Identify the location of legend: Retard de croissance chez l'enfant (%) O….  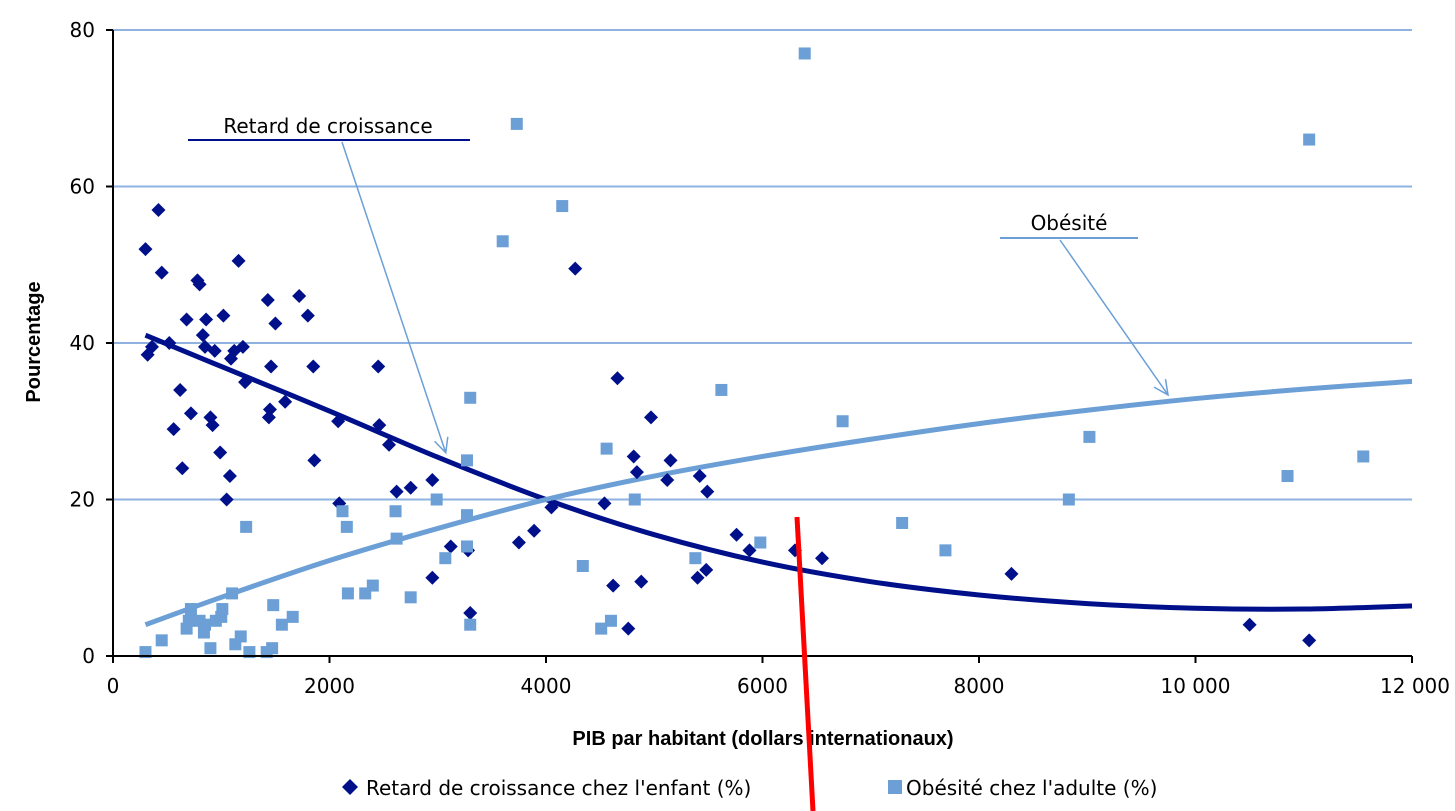
(749, 788).